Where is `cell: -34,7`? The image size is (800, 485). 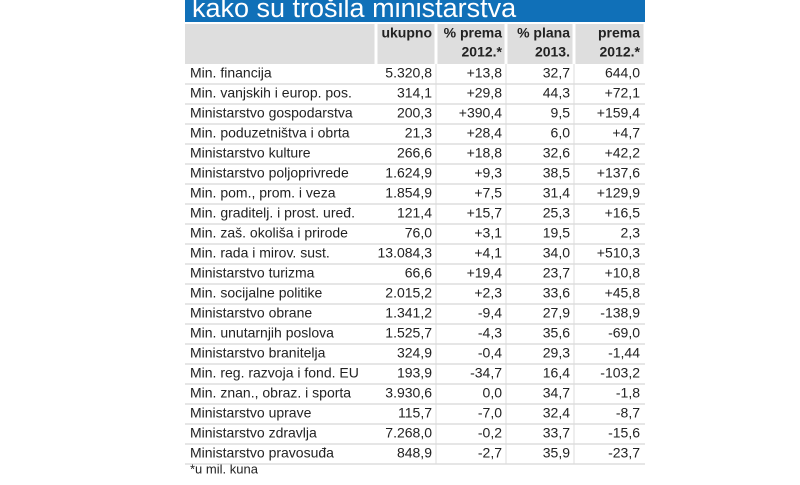 cell: -34,7 is located at coordinates (486, 373).